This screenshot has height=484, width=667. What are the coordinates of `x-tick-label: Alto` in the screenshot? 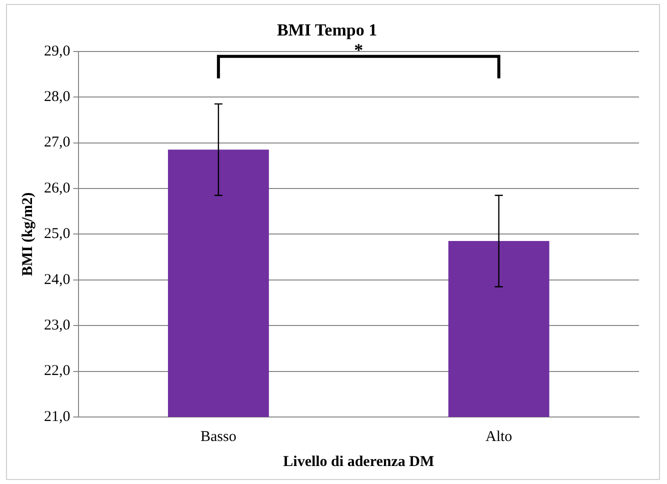 It's located at (498, 436).